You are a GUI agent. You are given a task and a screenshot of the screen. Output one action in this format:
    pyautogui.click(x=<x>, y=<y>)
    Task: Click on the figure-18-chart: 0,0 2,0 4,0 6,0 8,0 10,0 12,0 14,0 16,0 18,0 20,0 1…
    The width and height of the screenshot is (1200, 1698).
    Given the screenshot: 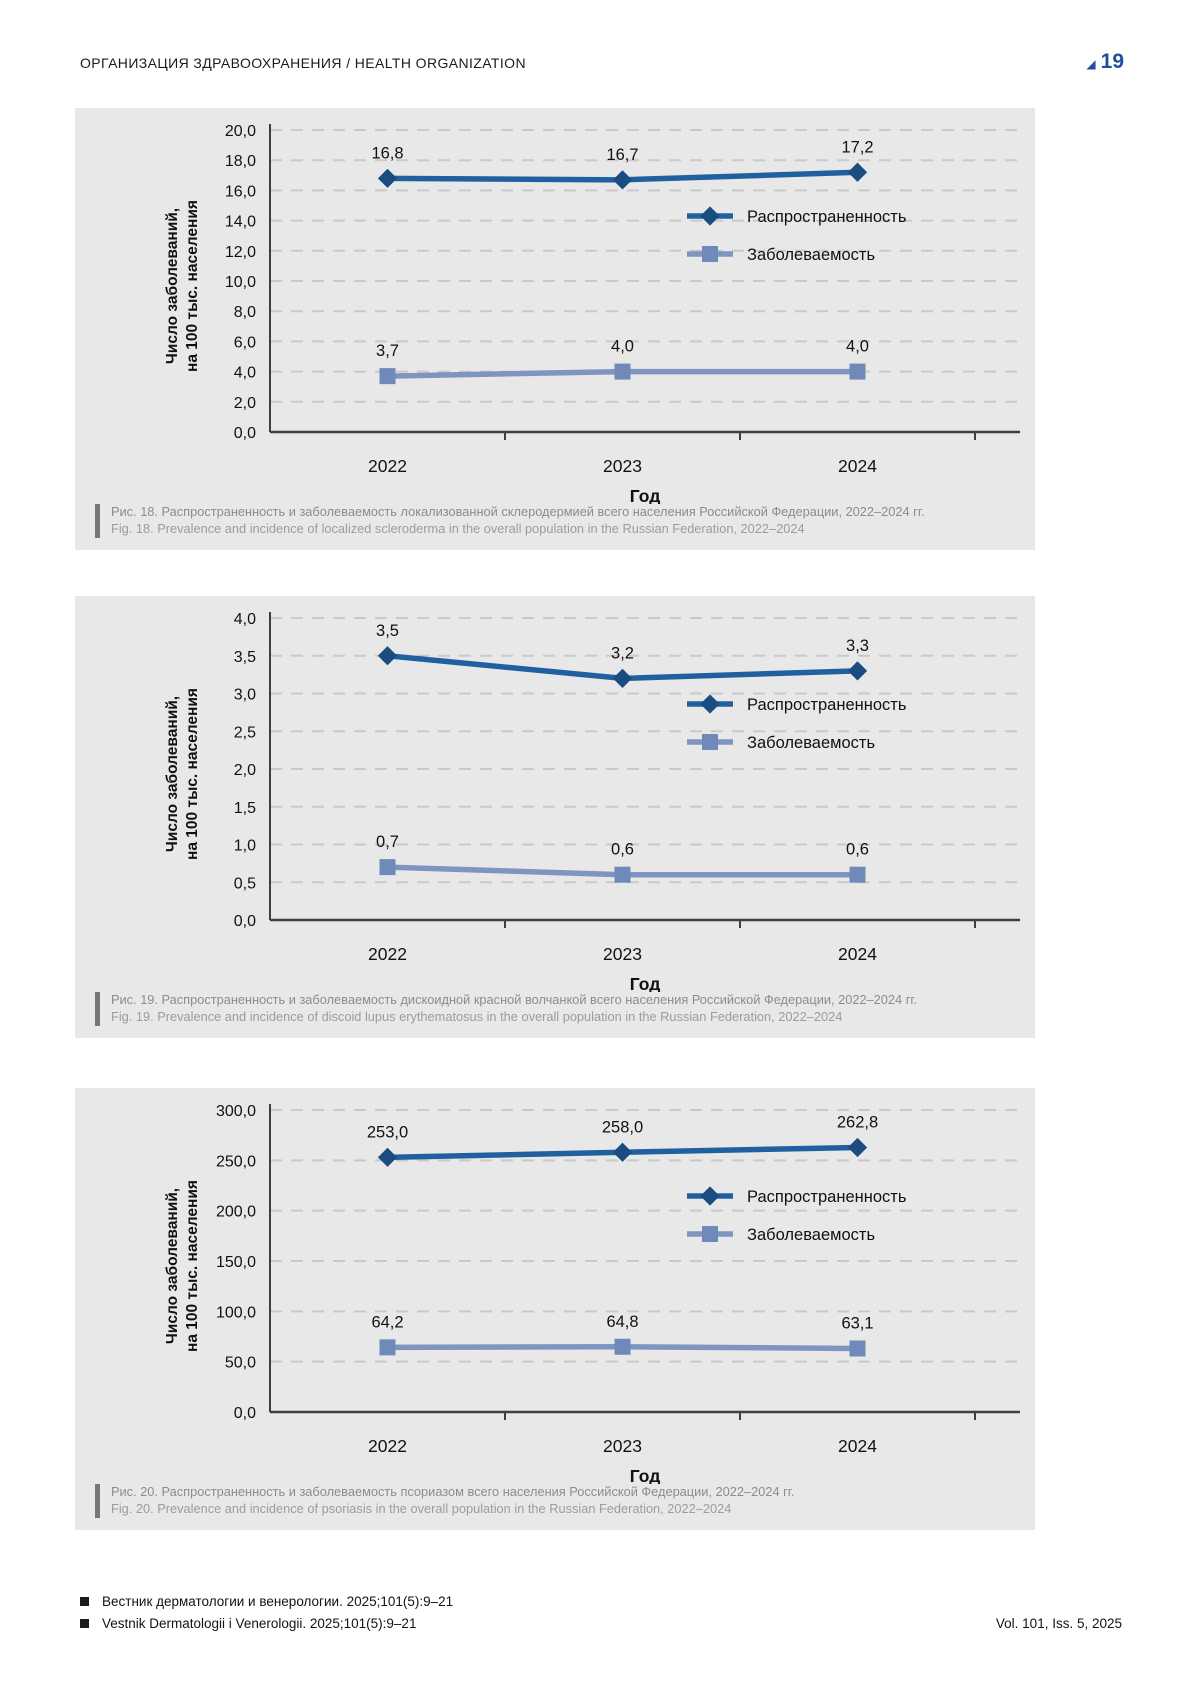 What is the action you would take?
    pyautogui.click(x=622, y=313)
    